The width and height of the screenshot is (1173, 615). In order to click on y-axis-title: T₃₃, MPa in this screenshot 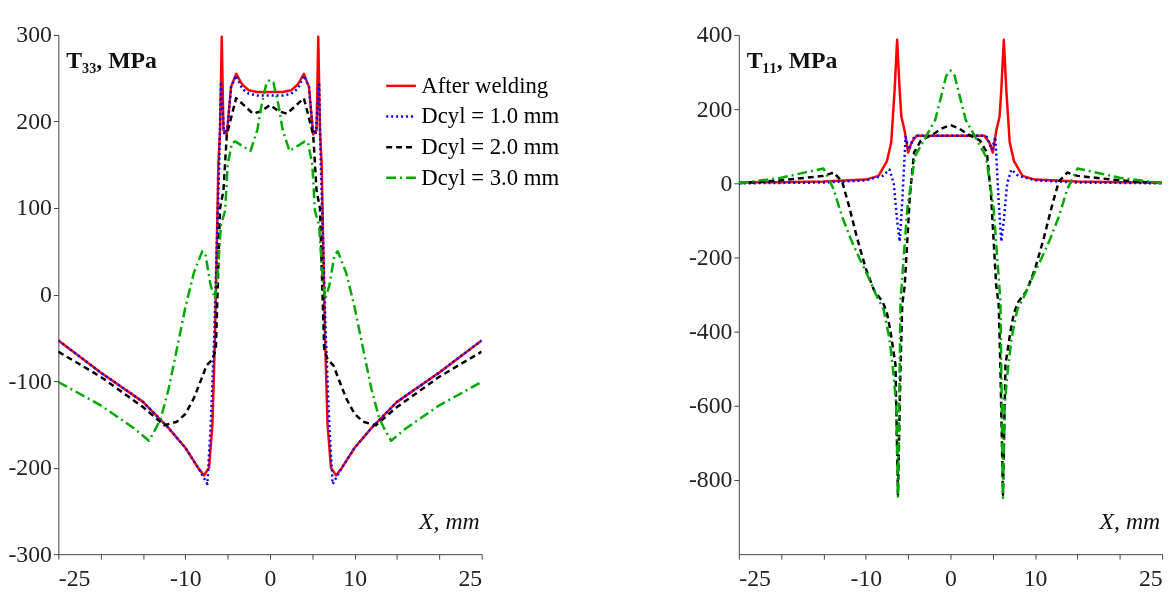, I will do `click(112, 59)`.